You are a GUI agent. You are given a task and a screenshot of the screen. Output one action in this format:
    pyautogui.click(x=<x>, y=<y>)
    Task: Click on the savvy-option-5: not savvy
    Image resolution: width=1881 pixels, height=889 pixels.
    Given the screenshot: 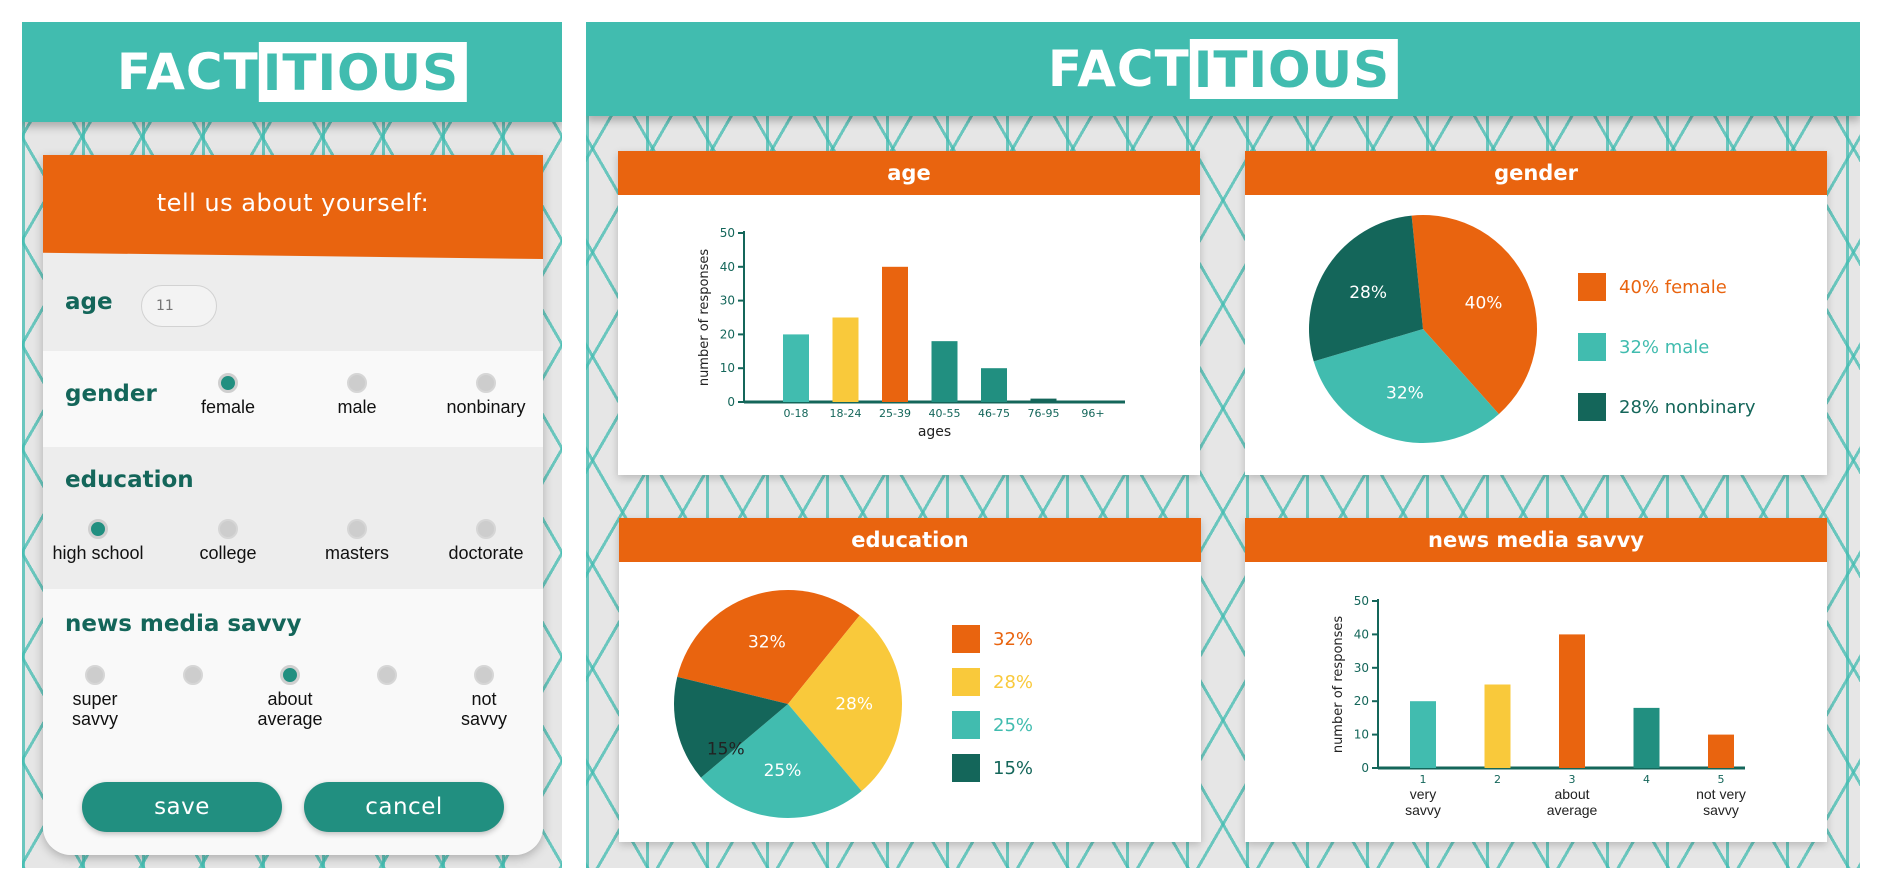 What is the action you would take?
    pyautogui.click(x=484, y=697)
    